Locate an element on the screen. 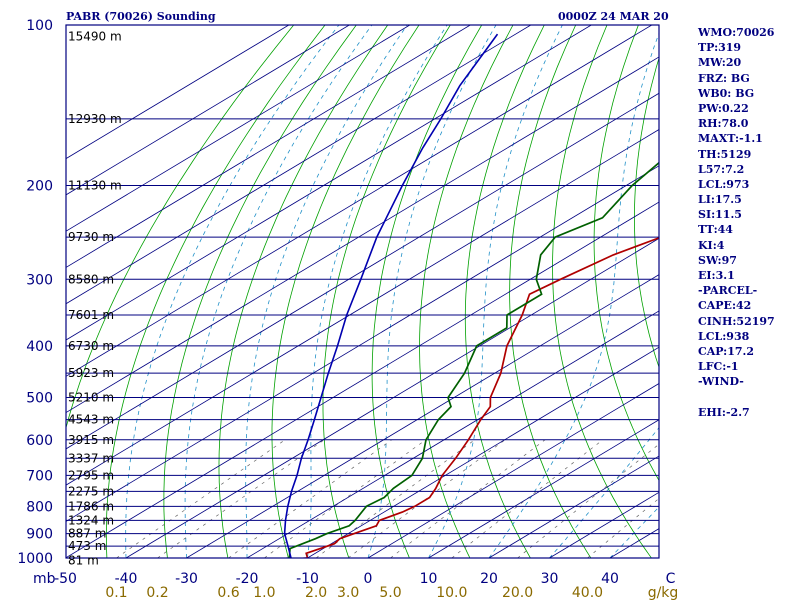  pressure-unit-label: mb is located at coordinates (44, 579).